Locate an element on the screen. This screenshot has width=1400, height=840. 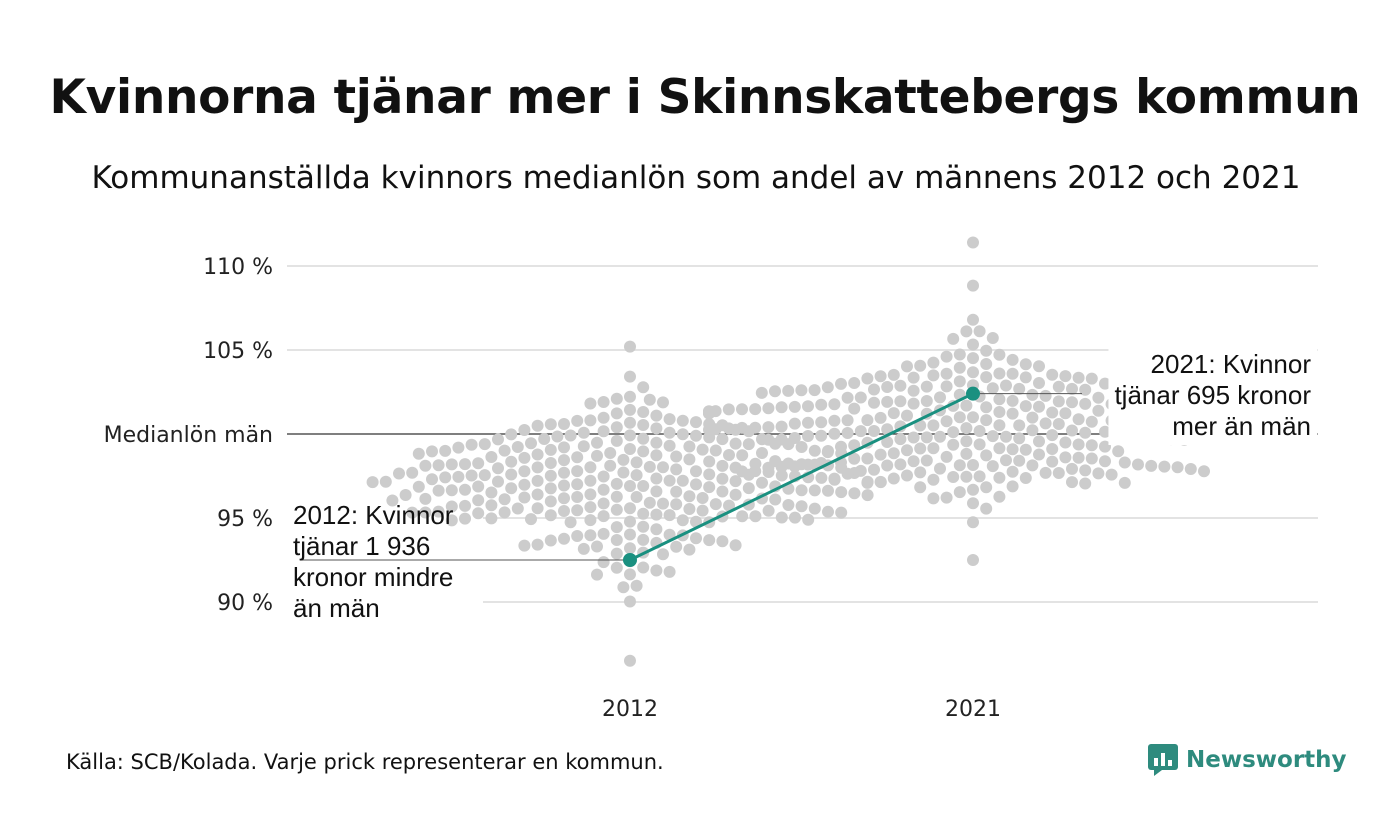
annotation-line: än män is located at coordinates (336, 608).